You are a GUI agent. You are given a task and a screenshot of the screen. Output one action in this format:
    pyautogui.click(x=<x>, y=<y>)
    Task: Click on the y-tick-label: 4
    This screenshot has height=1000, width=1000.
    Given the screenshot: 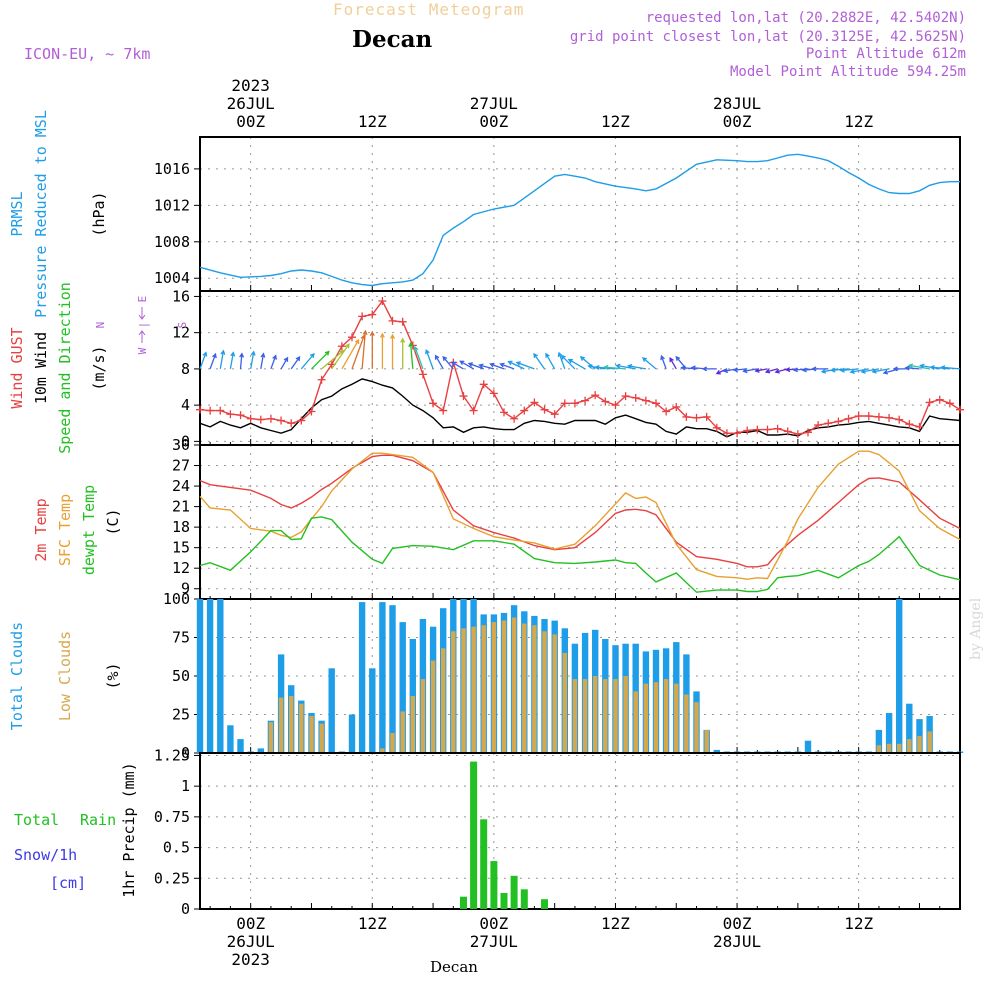 What is the action you would take?
    pyautogui.click(x=185, y=405)
    